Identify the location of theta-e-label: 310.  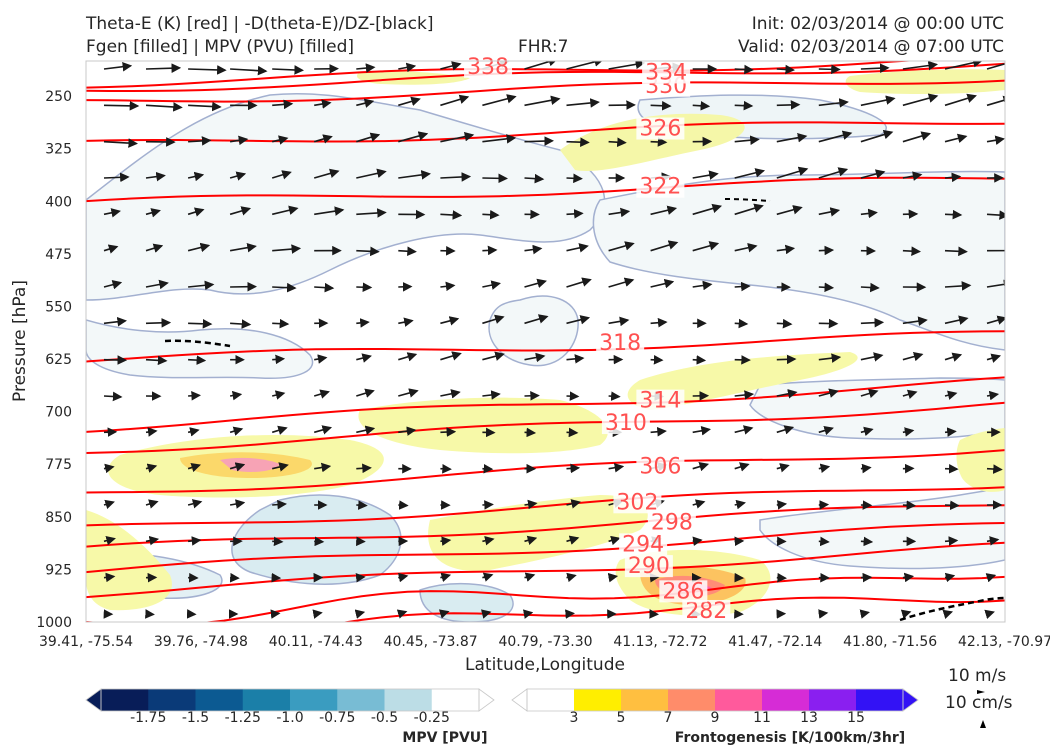
(626, 423).